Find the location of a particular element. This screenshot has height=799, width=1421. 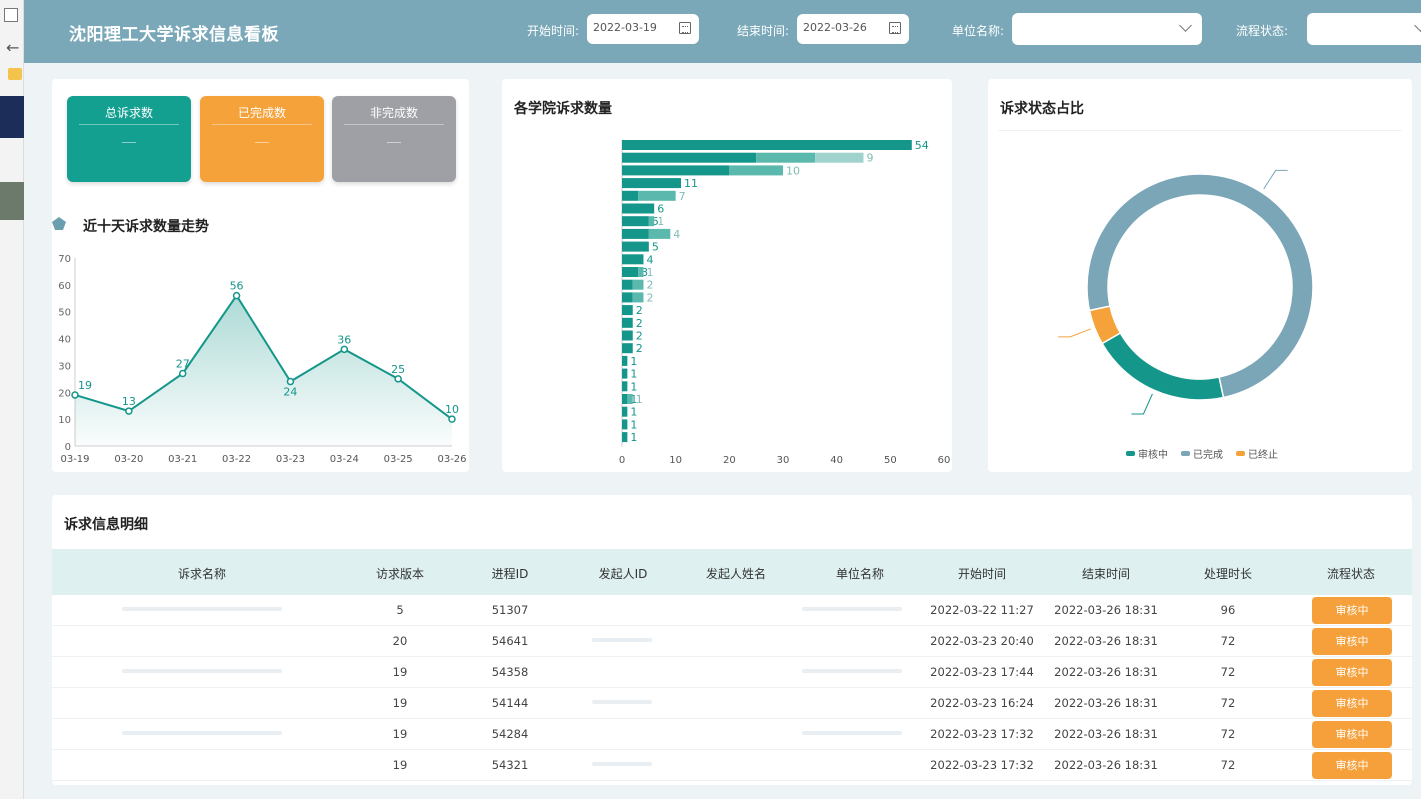

total-count-card: 总诉求数 is located at coordinates (129, 139).